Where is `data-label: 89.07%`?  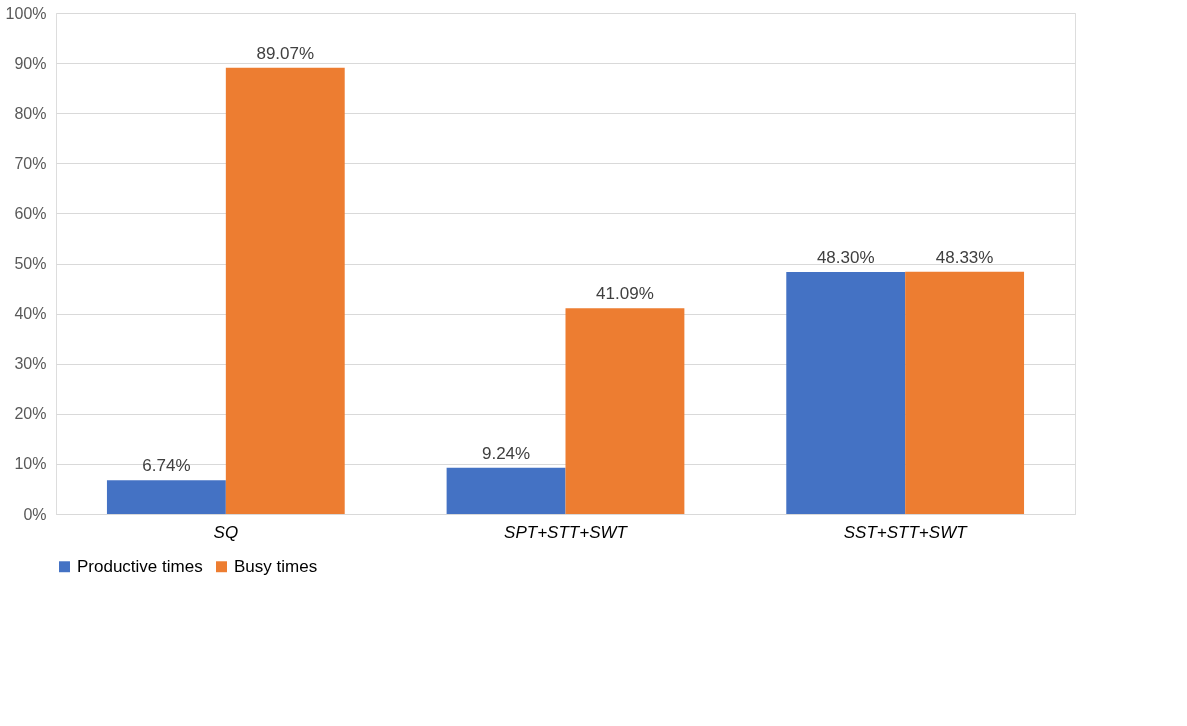 data-label: 89.07% is located at coordinates (285, 53).